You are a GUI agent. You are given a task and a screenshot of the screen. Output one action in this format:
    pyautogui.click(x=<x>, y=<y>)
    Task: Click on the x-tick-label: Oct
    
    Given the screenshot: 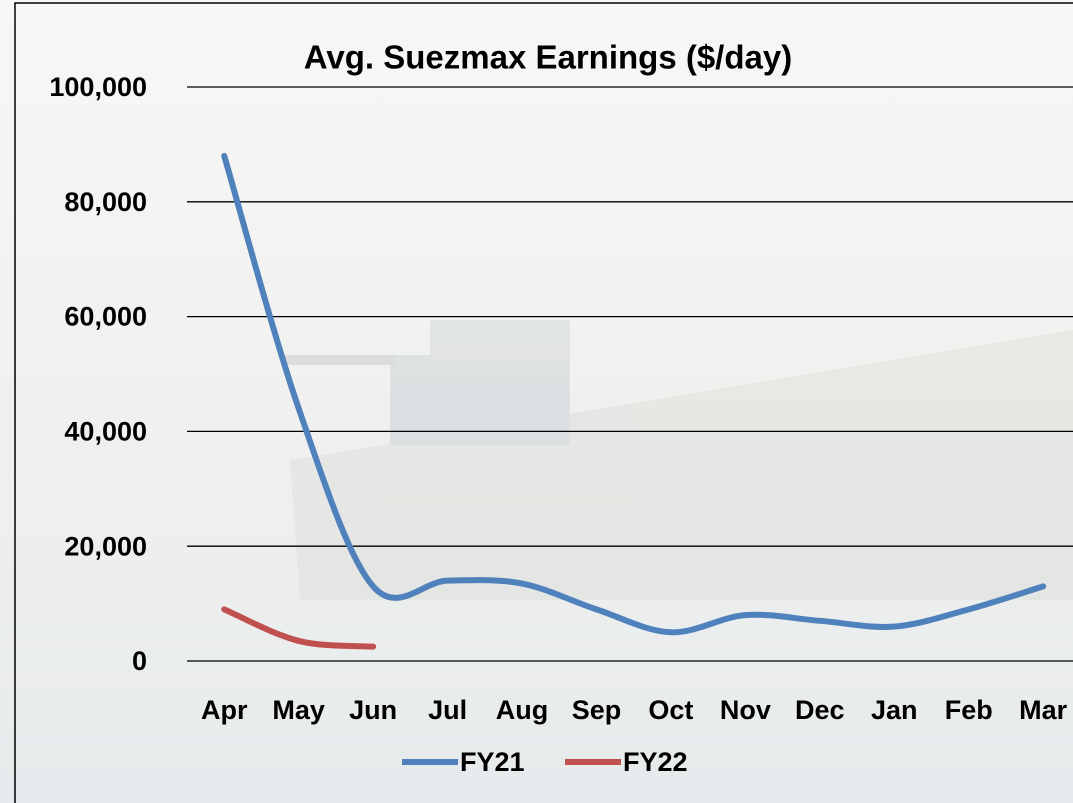 What is the action you would take?
    pyautogui.click(x=670, y=710)
    